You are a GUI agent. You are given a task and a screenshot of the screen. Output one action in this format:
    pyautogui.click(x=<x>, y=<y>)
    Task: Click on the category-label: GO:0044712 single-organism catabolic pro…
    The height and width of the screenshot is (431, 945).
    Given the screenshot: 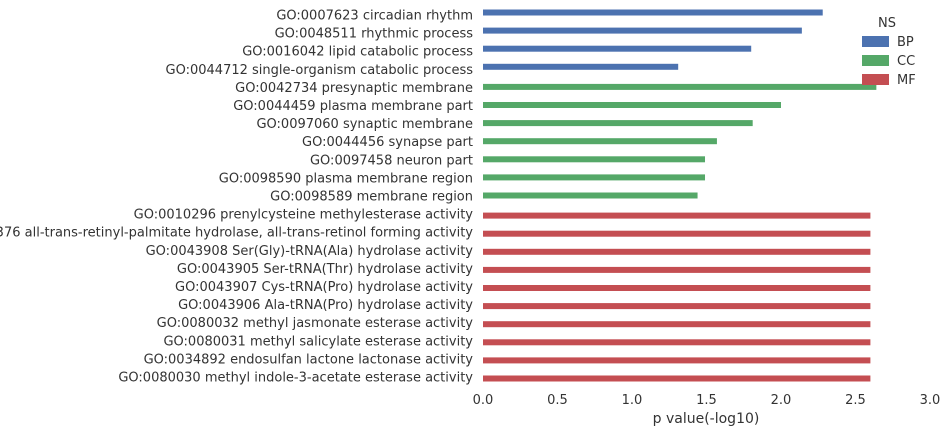 What is the action you would take?
    pyautogui.click(x=320, y=70)
    